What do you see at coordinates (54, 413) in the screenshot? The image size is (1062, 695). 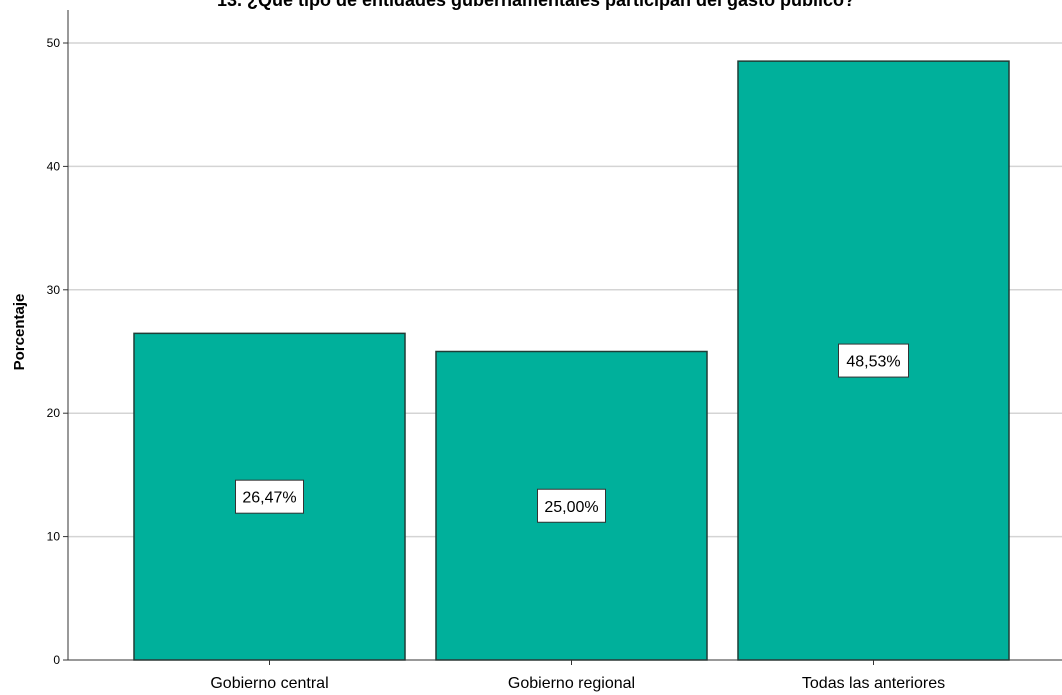 I see `y-tick-label: 20` at bounding box center [54, 413].